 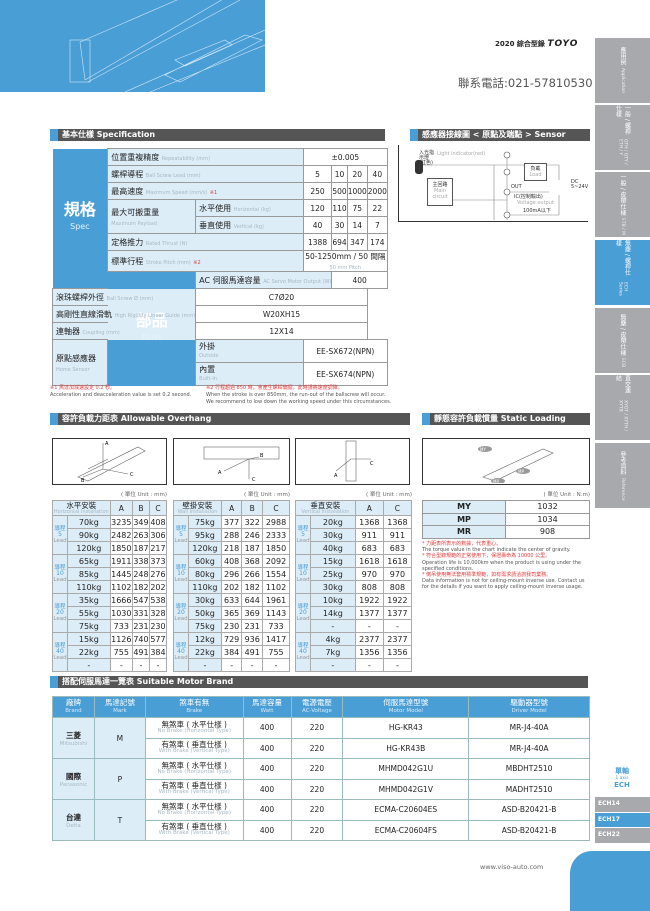 I want to click on side-tab: 一般 / 皮帶仕樣 ETB / M, so click(x=622, y=205).